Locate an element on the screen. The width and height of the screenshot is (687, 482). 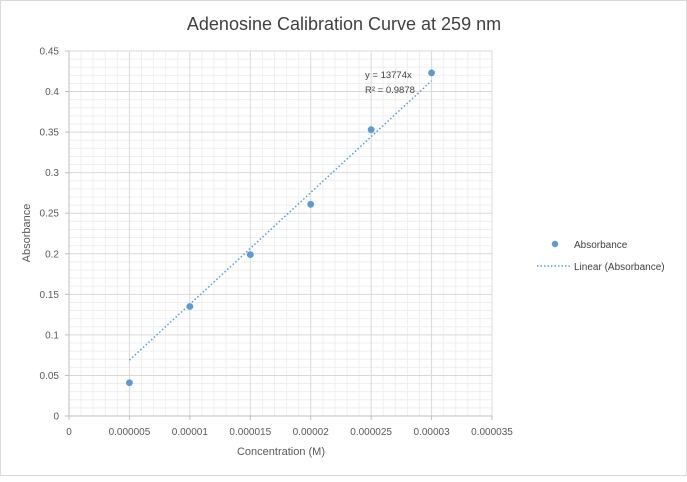
y-tick-label: 0.35 is located at coordinates (50, 133).